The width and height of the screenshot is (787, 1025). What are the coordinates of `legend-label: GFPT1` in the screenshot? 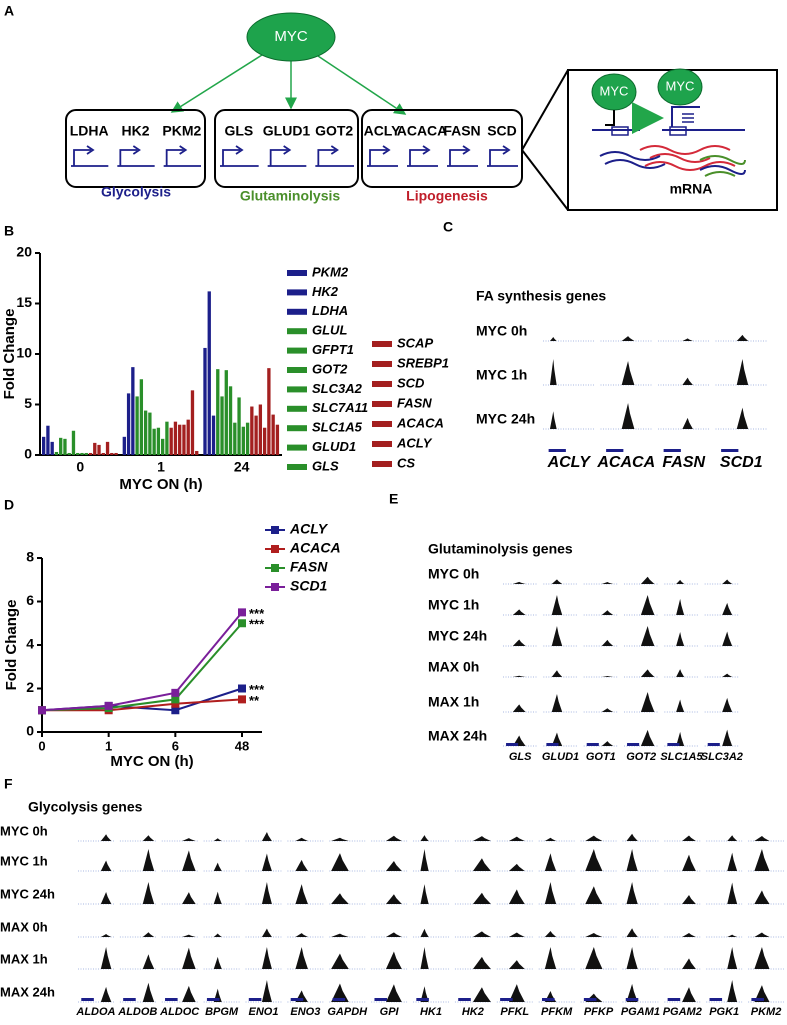 It's located at (333, 349).